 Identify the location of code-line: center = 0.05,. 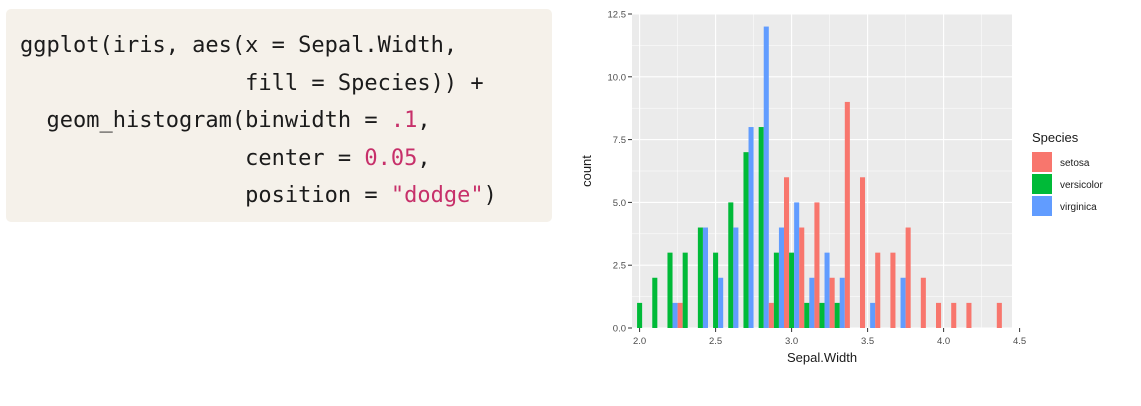
(225, 158).